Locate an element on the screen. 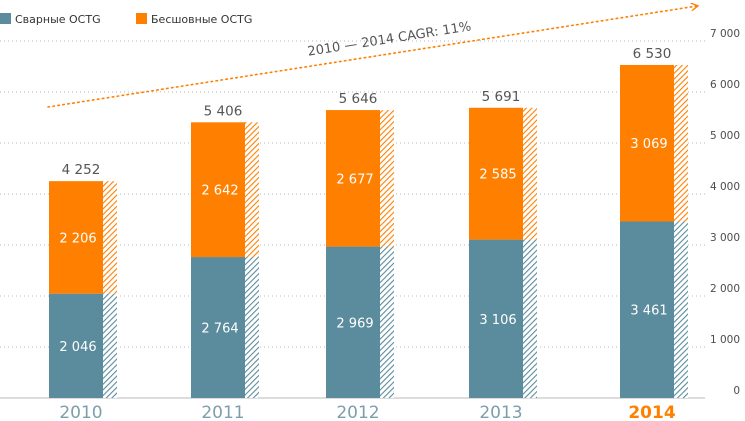  segment-label-seamless-2012: 2 677 is located at coordinates (354, 179).